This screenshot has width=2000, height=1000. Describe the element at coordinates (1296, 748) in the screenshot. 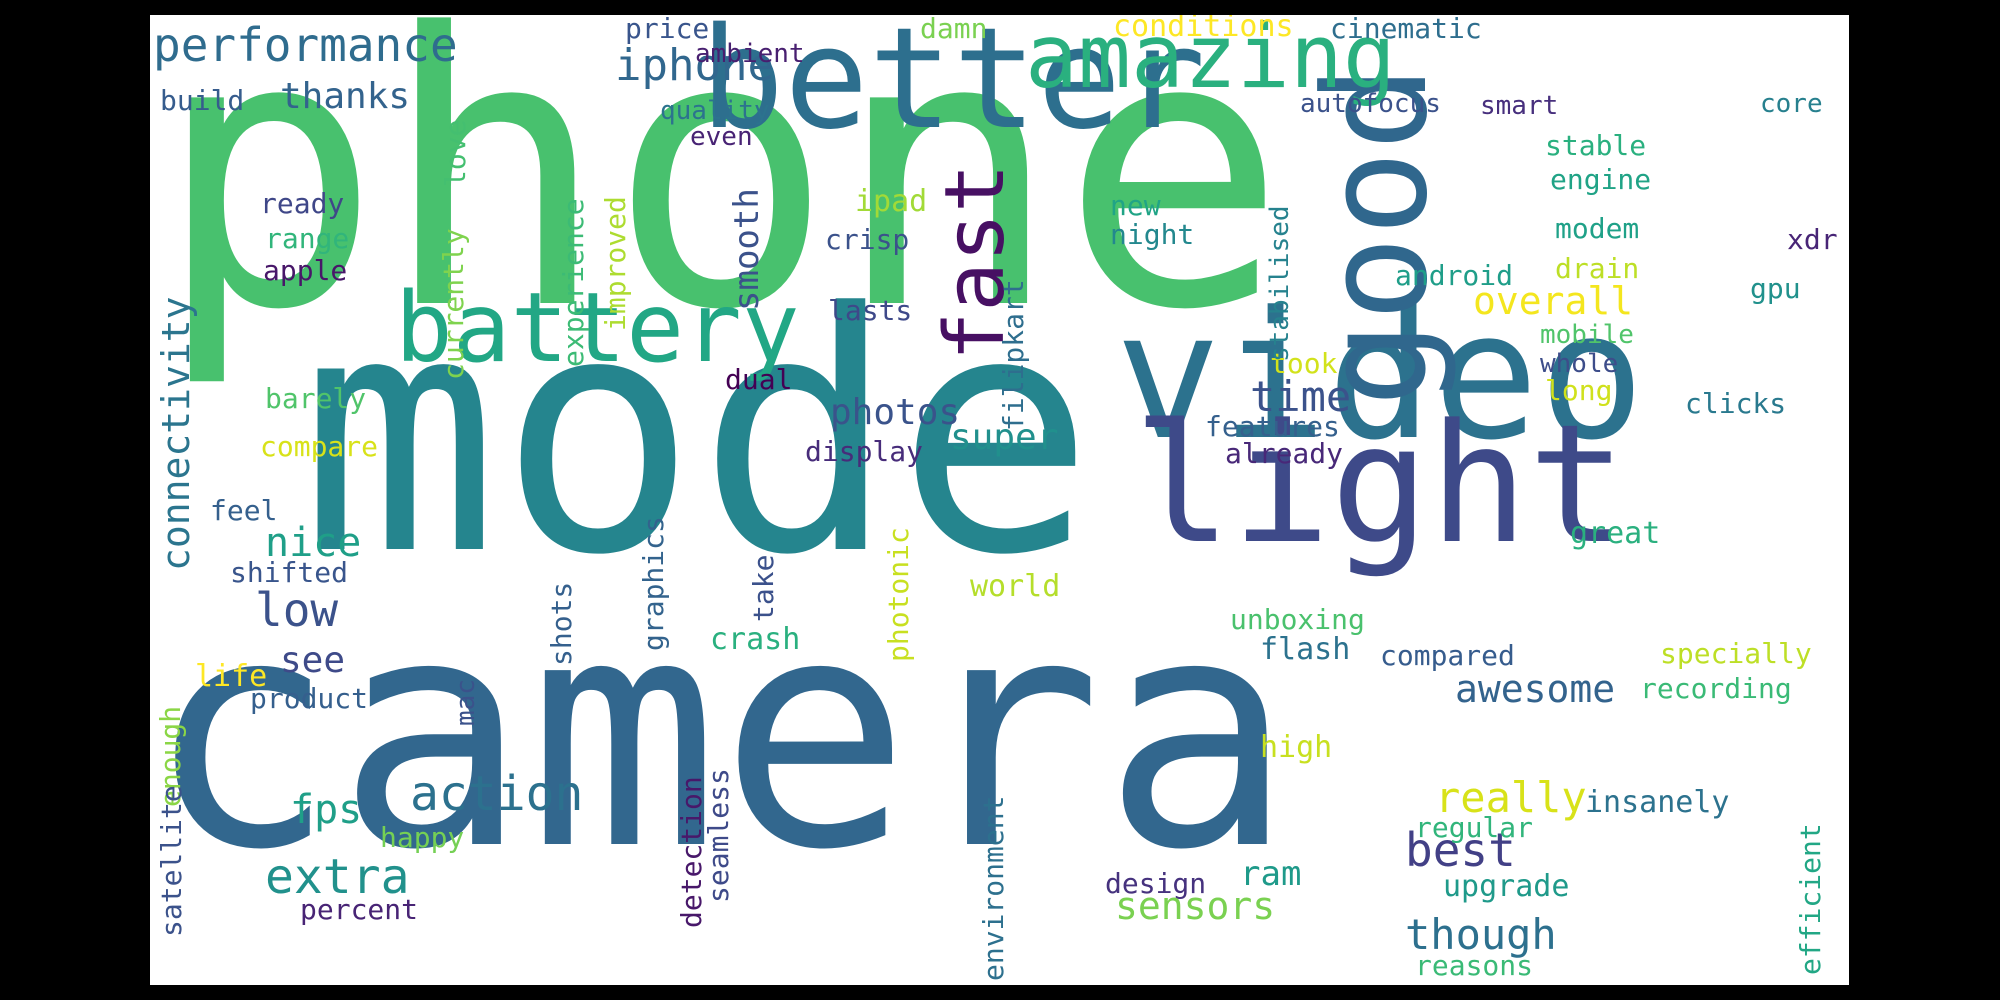

I see `word-high: high` at that location.